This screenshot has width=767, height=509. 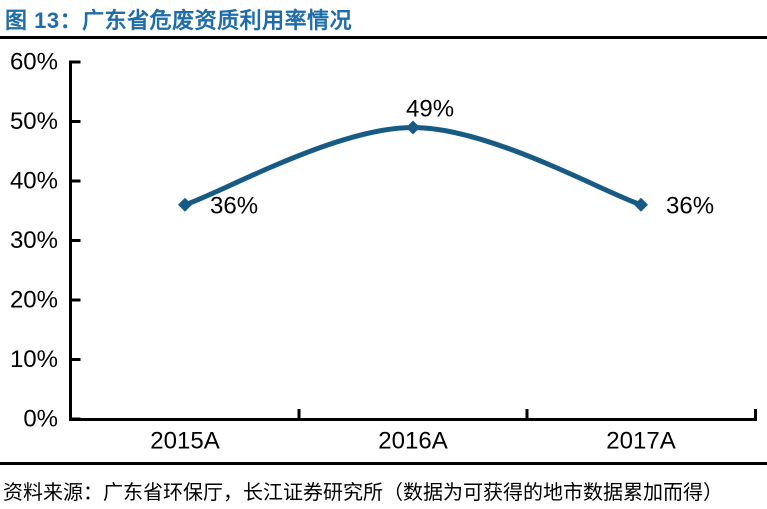 What do you see at coordinates (34, 359) in the screenshot?
I see `y-tick-label: 10%` at bounding box center [34, 359].